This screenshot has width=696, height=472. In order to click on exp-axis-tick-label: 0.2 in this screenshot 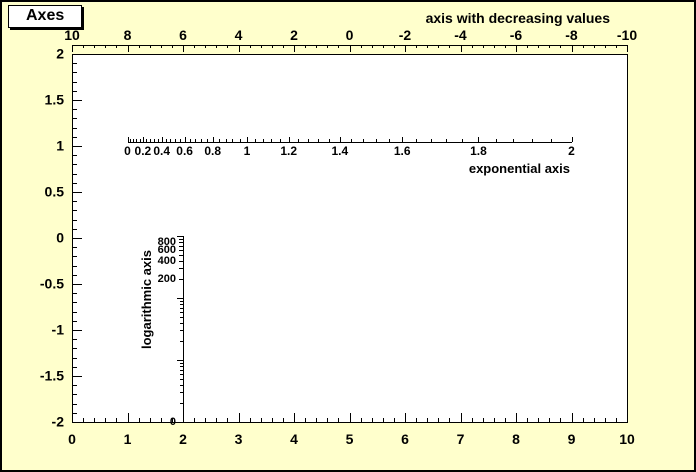, I will do `click(143, 151)`.